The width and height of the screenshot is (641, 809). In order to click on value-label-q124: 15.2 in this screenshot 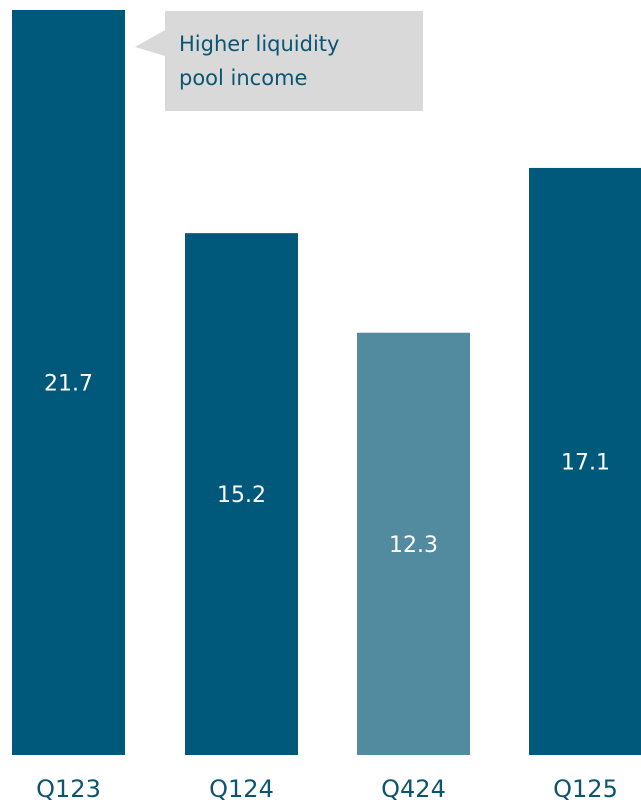, I will do `click(241, 495)`.